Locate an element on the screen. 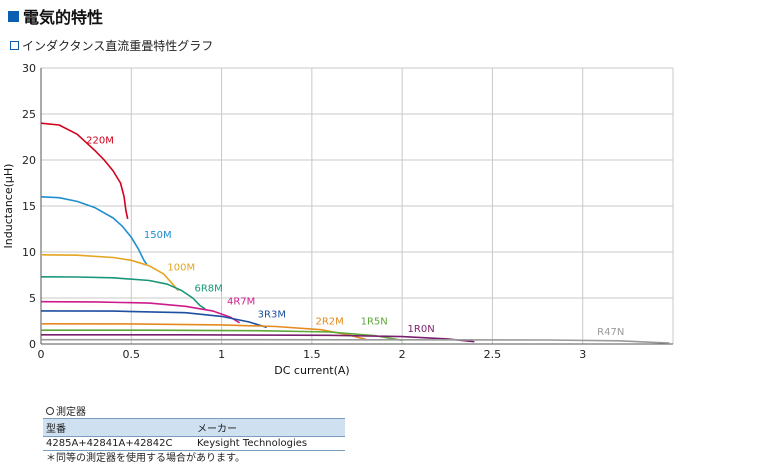 The width and height of the screenshot is (775, 472). series-label-R47N: R47N is located at coordinates (610, 332).